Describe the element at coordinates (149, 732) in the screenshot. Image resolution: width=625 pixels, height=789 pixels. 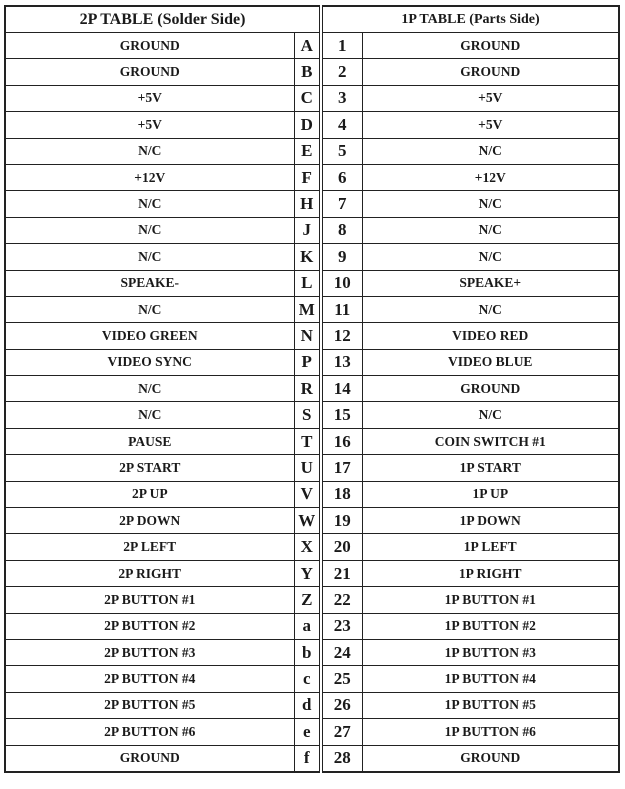
I see `solder-signal: 2P BUTTON #6` at that location.